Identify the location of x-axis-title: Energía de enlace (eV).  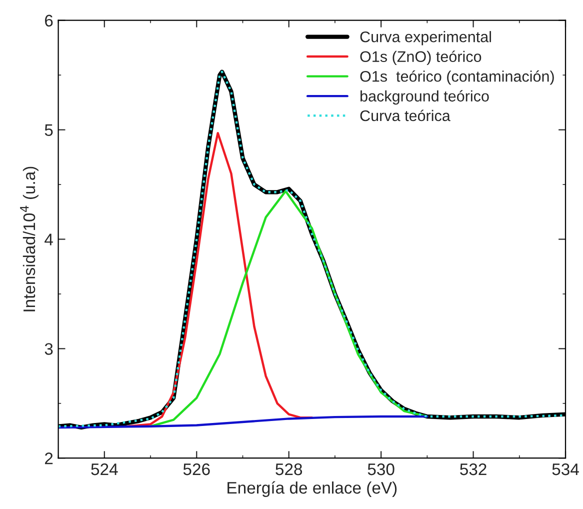
(312, 489).